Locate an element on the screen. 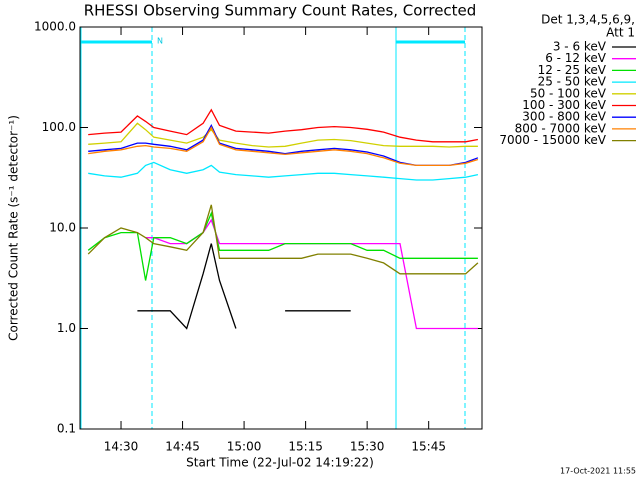 This screenshot has width=640, height=480. legend-label: 100 - 300 keV is located at coordinates (564, 105).